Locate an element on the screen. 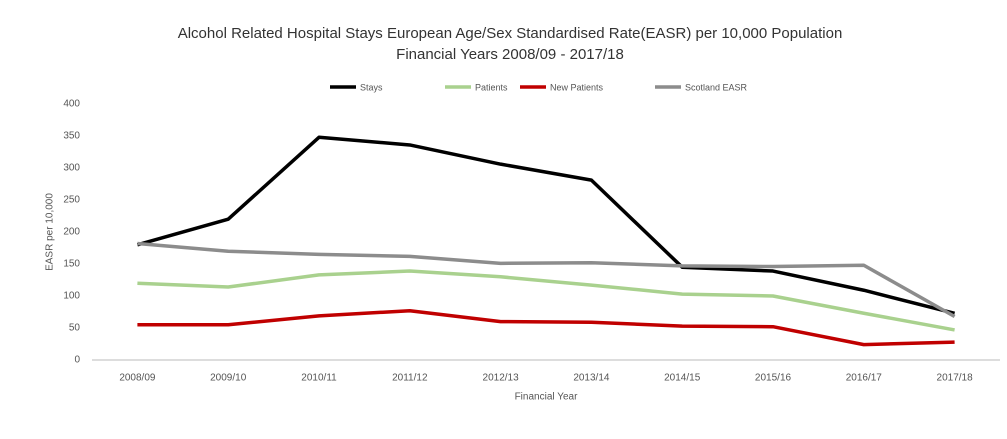 The image size is (1007, 439). x-tick-label: 2017/18 is located at coordinates (955, 378).